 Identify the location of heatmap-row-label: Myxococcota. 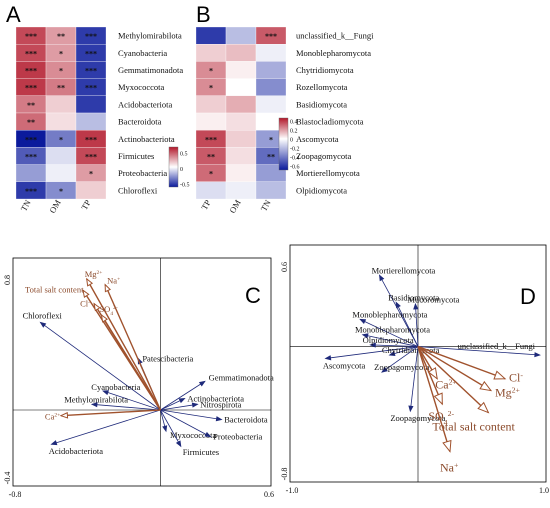
(141, 87).